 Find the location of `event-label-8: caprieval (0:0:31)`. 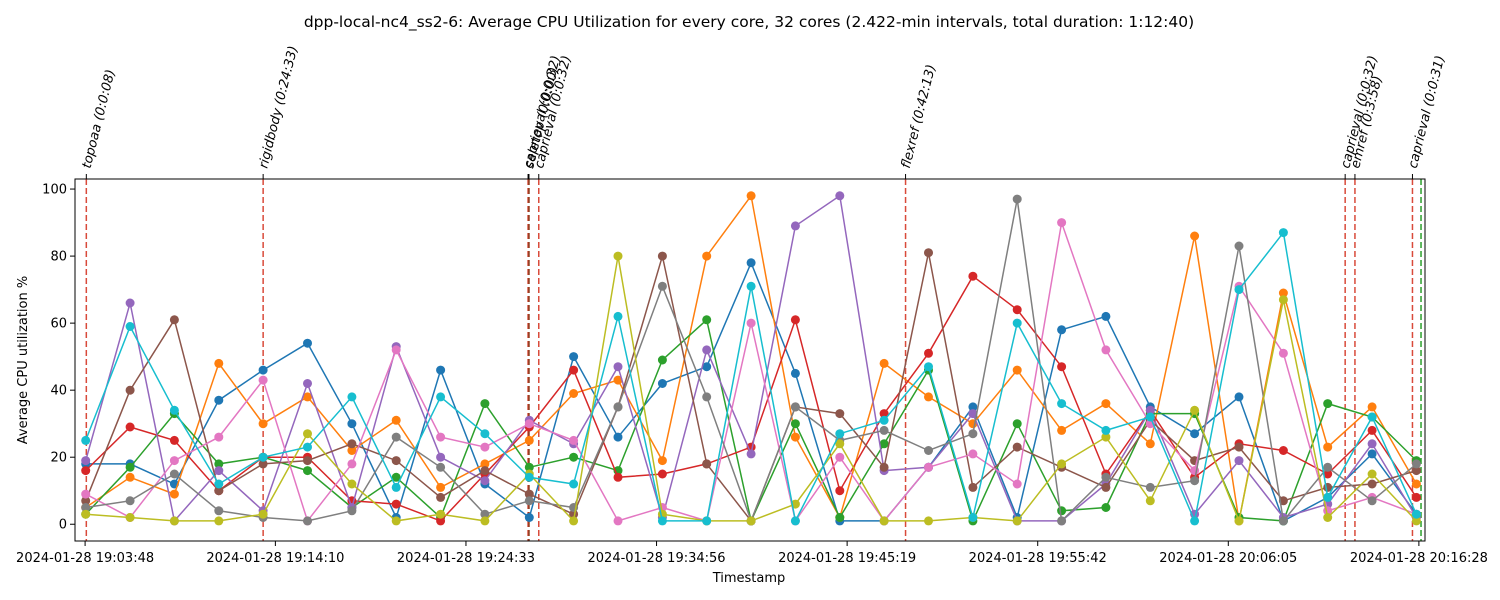

event-label-8: caprieval (0:0:31) is located at coordinates (1427, 112).